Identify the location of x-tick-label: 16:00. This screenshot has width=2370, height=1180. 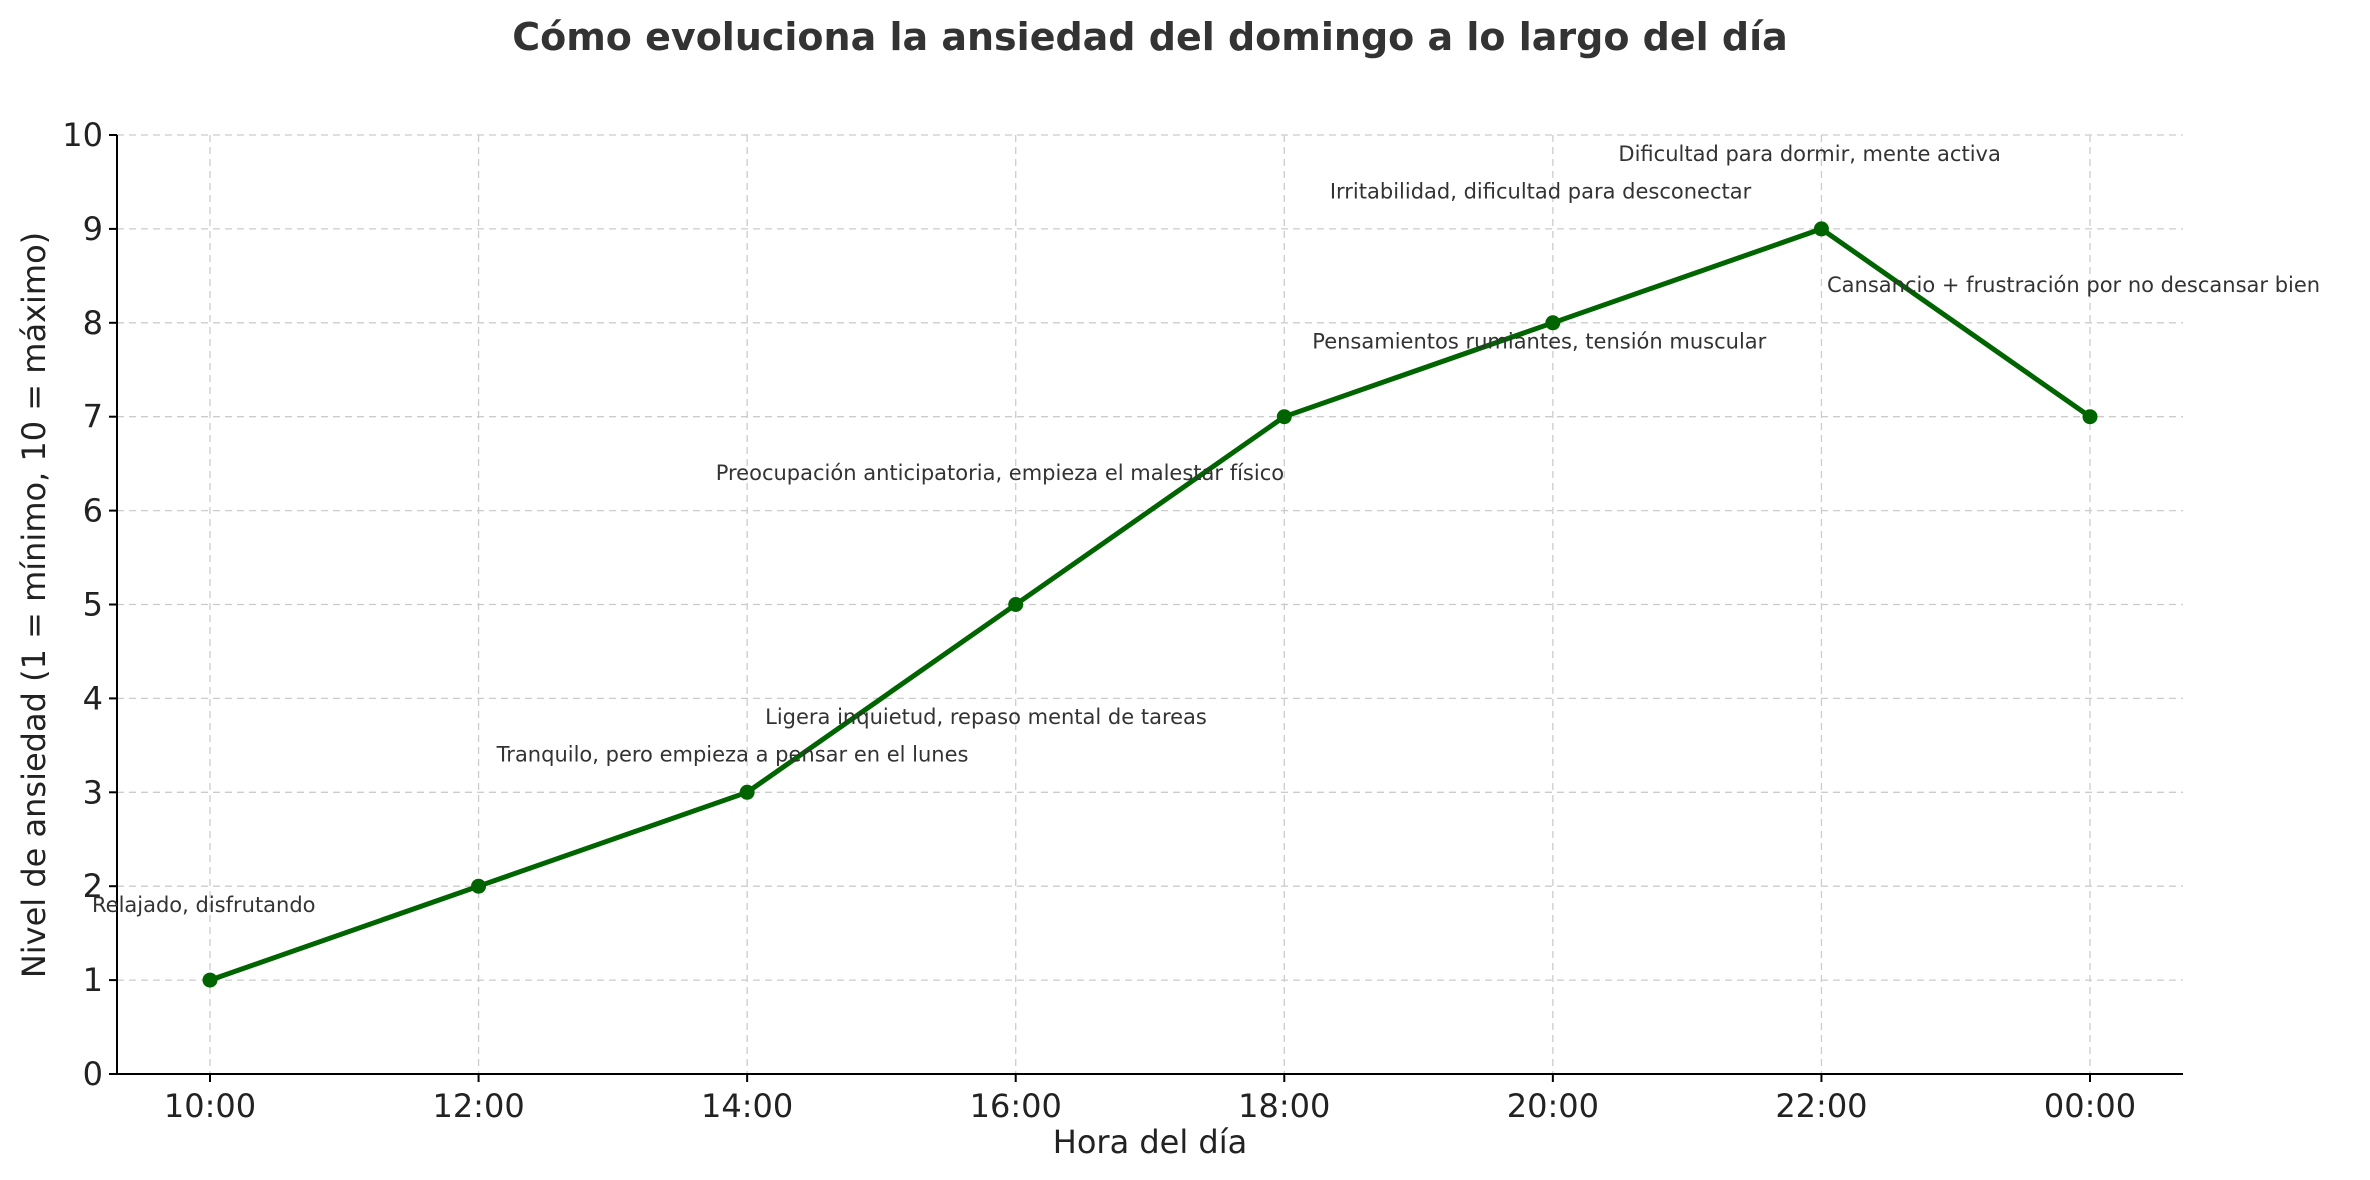
(1016, 1106).